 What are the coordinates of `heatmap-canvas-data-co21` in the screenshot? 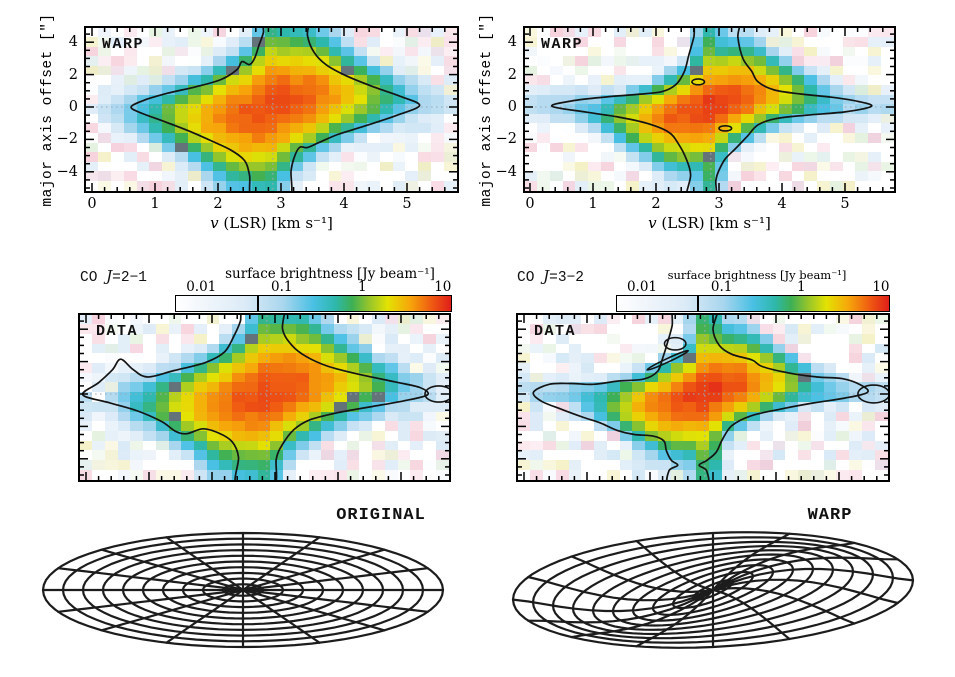 It's located at (264, 397).